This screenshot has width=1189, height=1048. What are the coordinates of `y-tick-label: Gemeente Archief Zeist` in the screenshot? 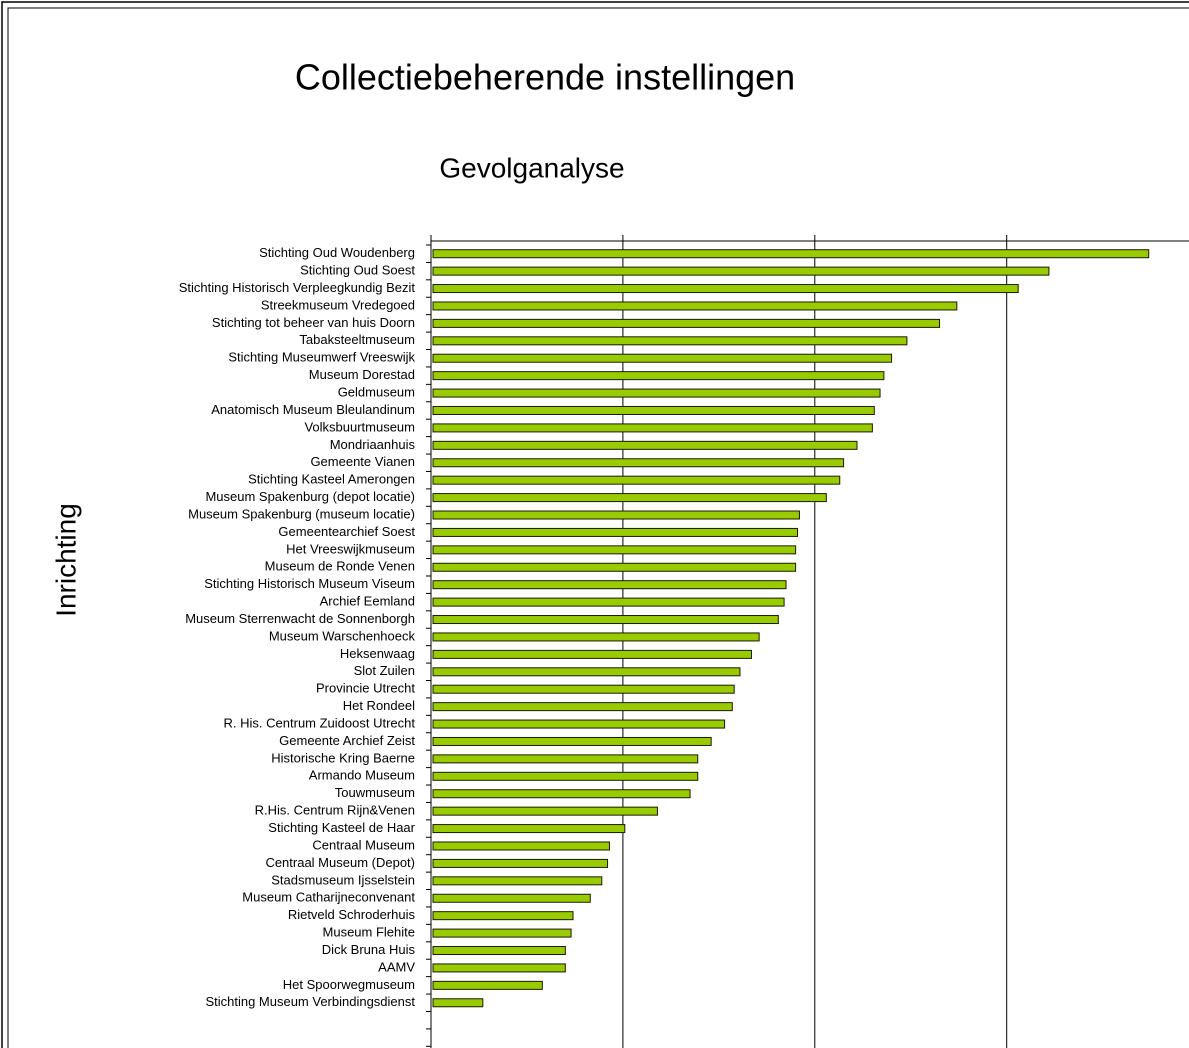 It's located at (347, 740).